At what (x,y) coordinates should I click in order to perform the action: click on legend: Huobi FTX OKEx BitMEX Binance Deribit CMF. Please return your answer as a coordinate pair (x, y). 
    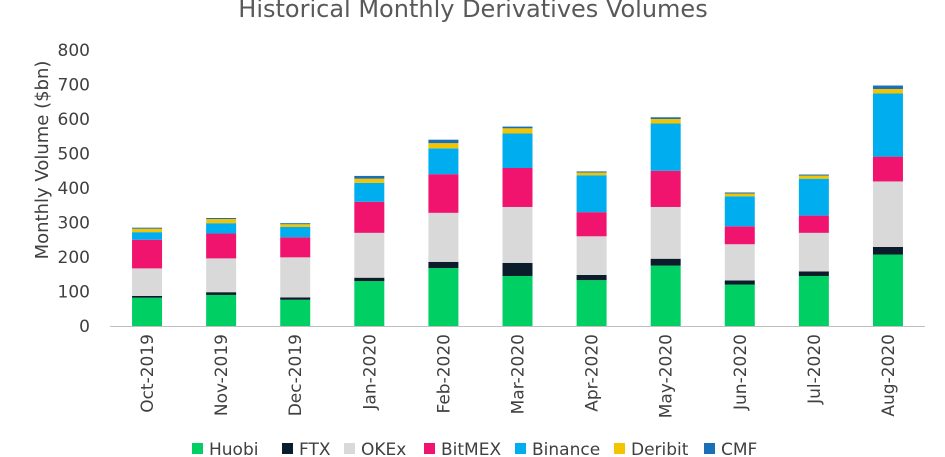
    Looking at the image, I should click on (474, 448).